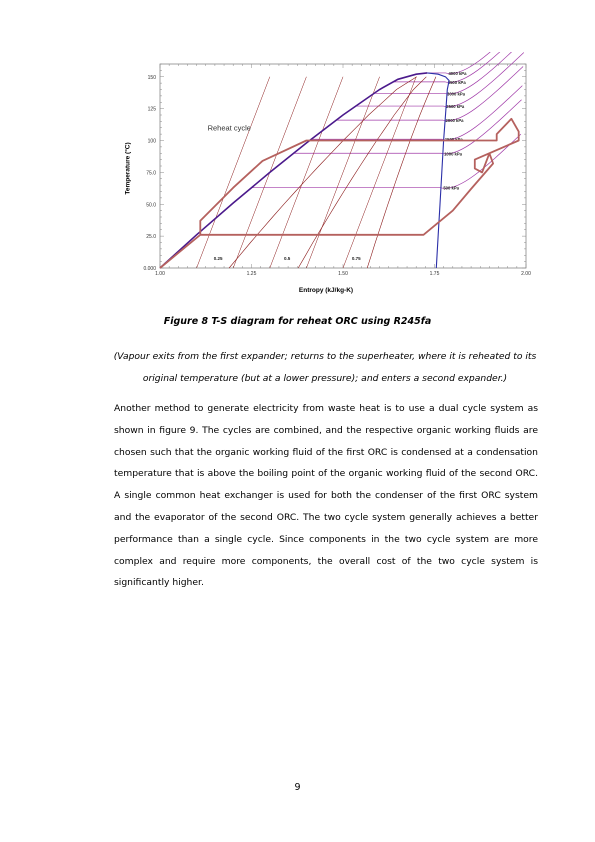 Image resolution: width=595 pixels, height=842 pixels. Describe the element at coordinates (343, 274) in the screenshot. I see `x-tick-label: 1.50` at that location.